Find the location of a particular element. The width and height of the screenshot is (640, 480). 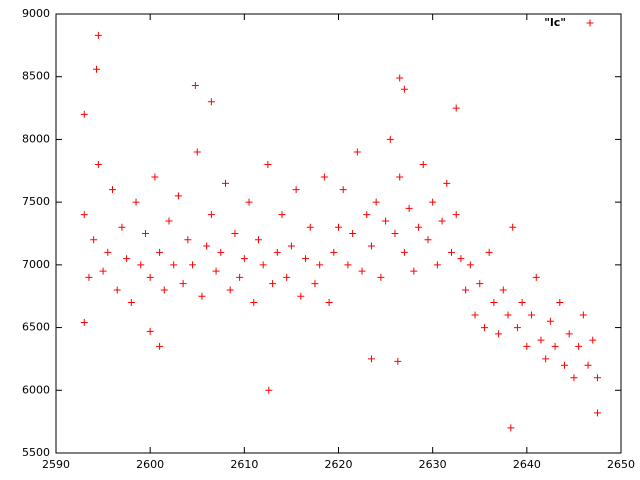

x-tick-label: 2610 is located at coordinates (244, 464).